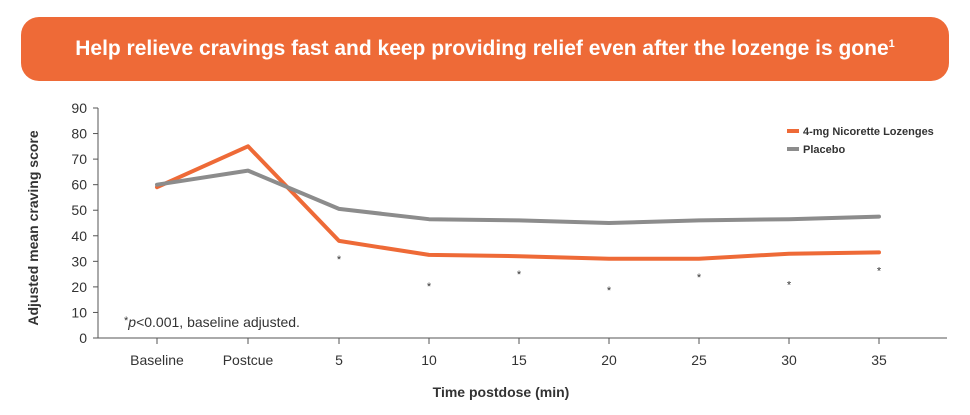 The height and width of the screenshot is (415, 970). I want to click on x-tick-label: 30, so click(789, 360).